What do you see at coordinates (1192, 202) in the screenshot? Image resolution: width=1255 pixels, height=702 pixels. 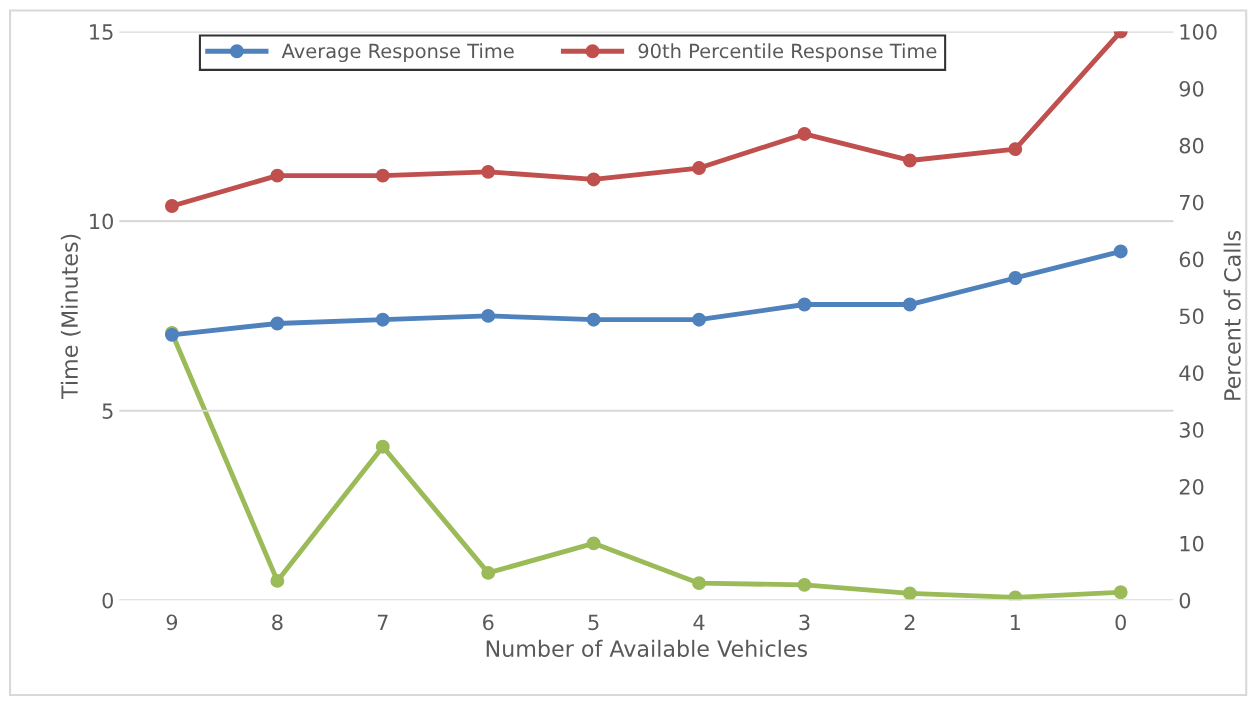 I see `y2-tick-label: 70` at bounding box center [1192, 202].